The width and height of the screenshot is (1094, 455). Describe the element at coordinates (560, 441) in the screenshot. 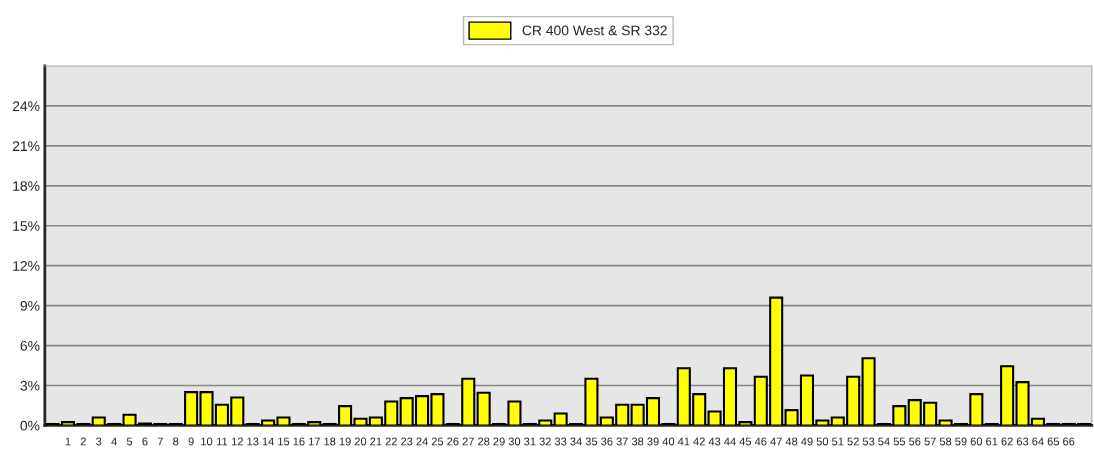

I see `x-tick-label: 33` at that location.